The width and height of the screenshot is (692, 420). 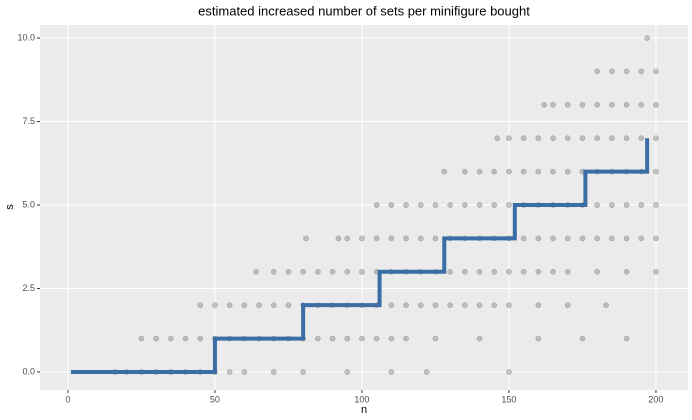 What do you see at coordinates (28, 121) in the screenshot?
I see `y-tick-label: 7.5` at bounding box center [28, 121].